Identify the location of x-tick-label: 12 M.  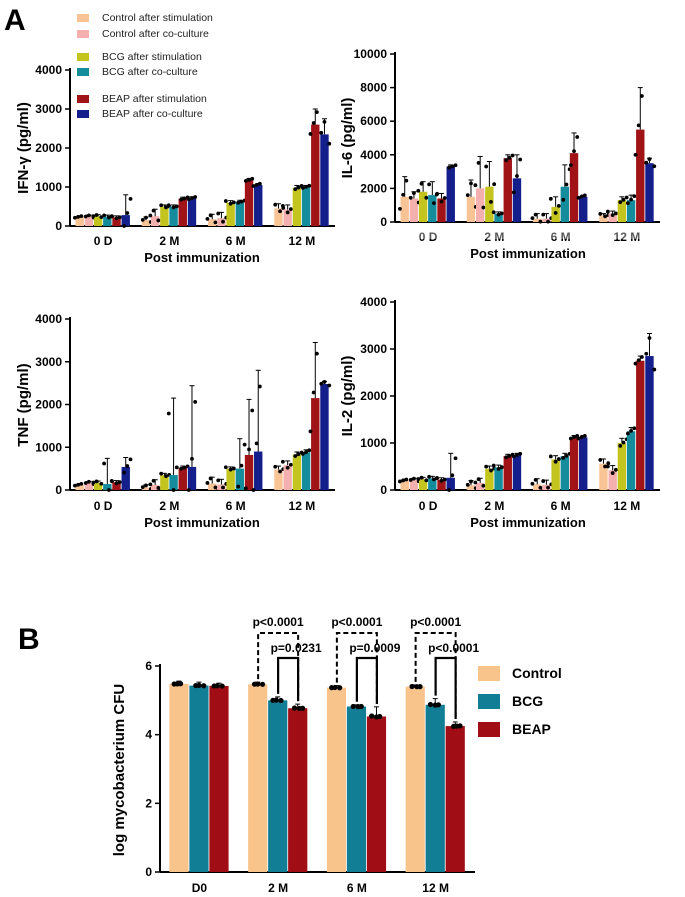
(627, 237).